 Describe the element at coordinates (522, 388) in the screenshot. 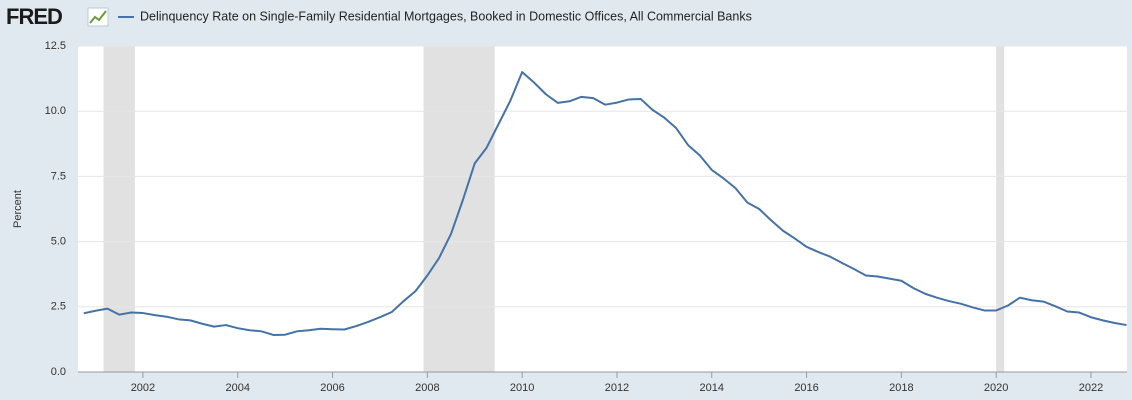

I see `x-tick-label: 2010` at that location.